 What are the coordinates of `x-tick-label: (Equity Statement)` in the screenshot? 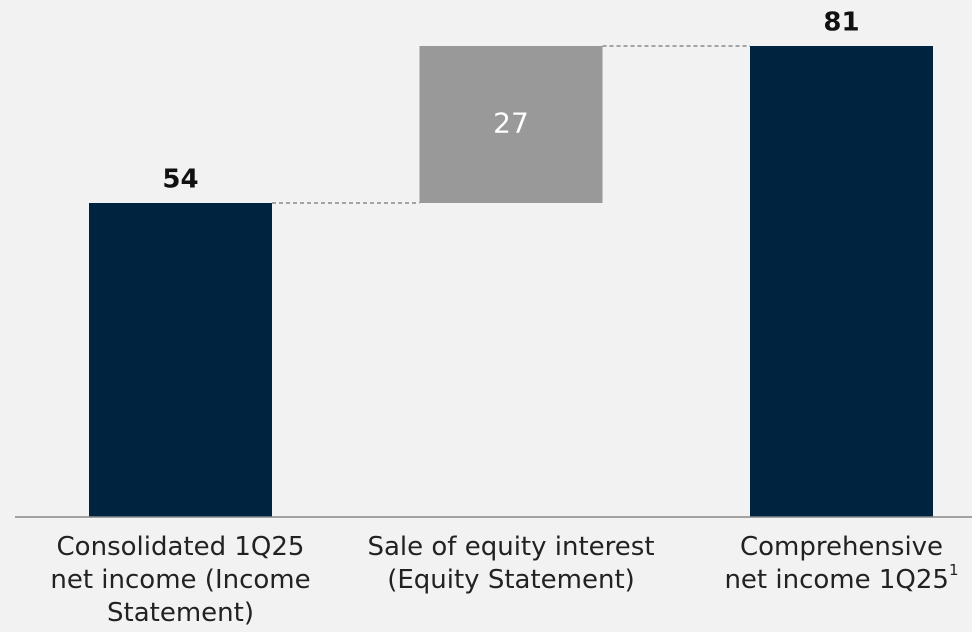 It's located at (511, 580).